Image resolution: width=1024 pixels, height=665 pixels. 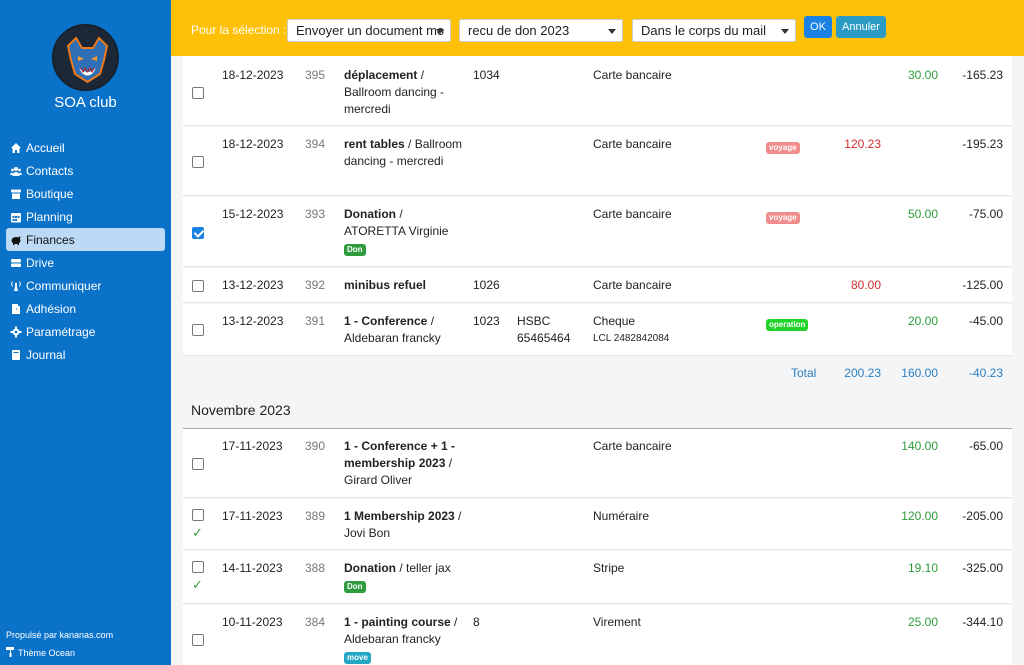 What do you see at coordinates (400, 454) in the screenshot?
I see `row-title: 1 - Conference + 1 - membership 2023` at bounding box center [400, 454].